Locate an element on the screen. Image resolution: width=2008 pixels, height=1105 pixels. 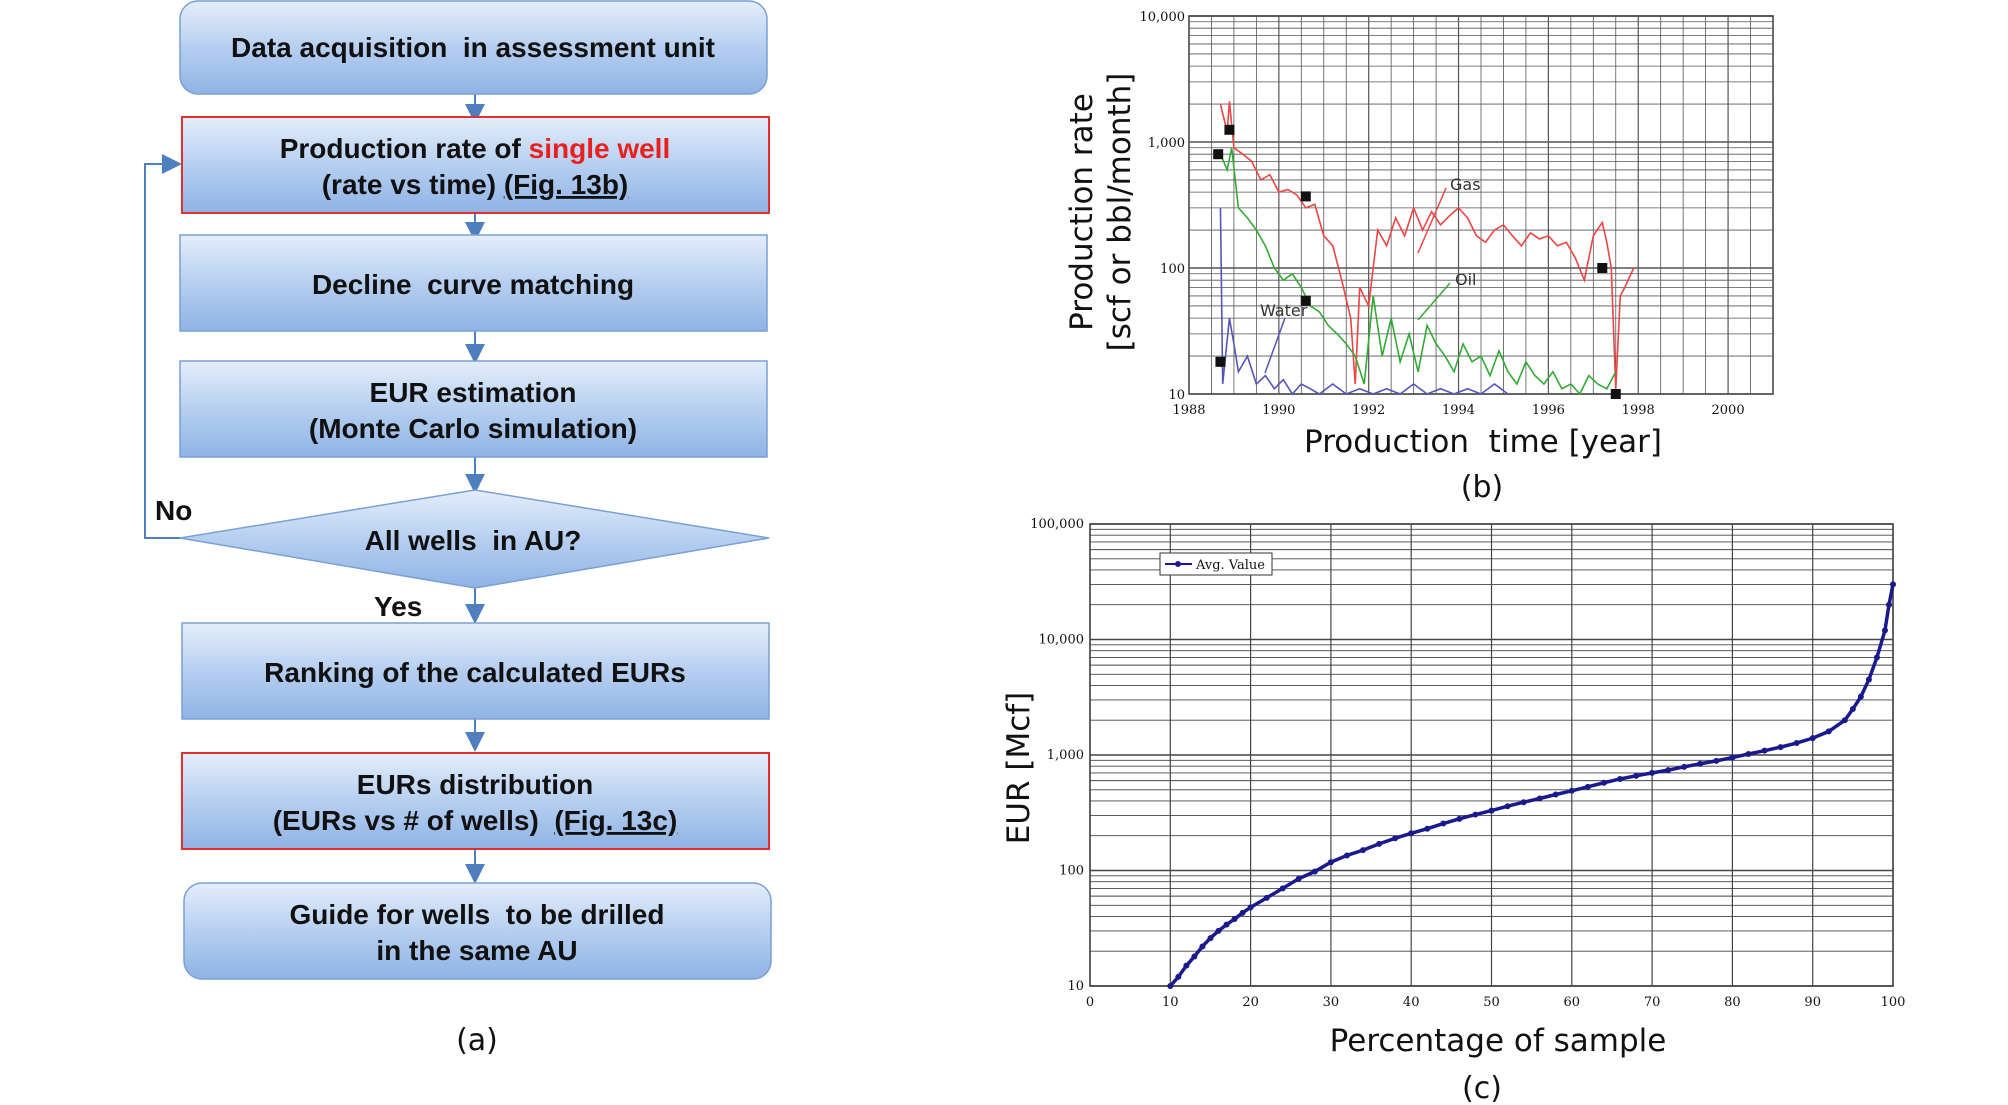
yes-label: Yes is located at coordinates (398, 606).